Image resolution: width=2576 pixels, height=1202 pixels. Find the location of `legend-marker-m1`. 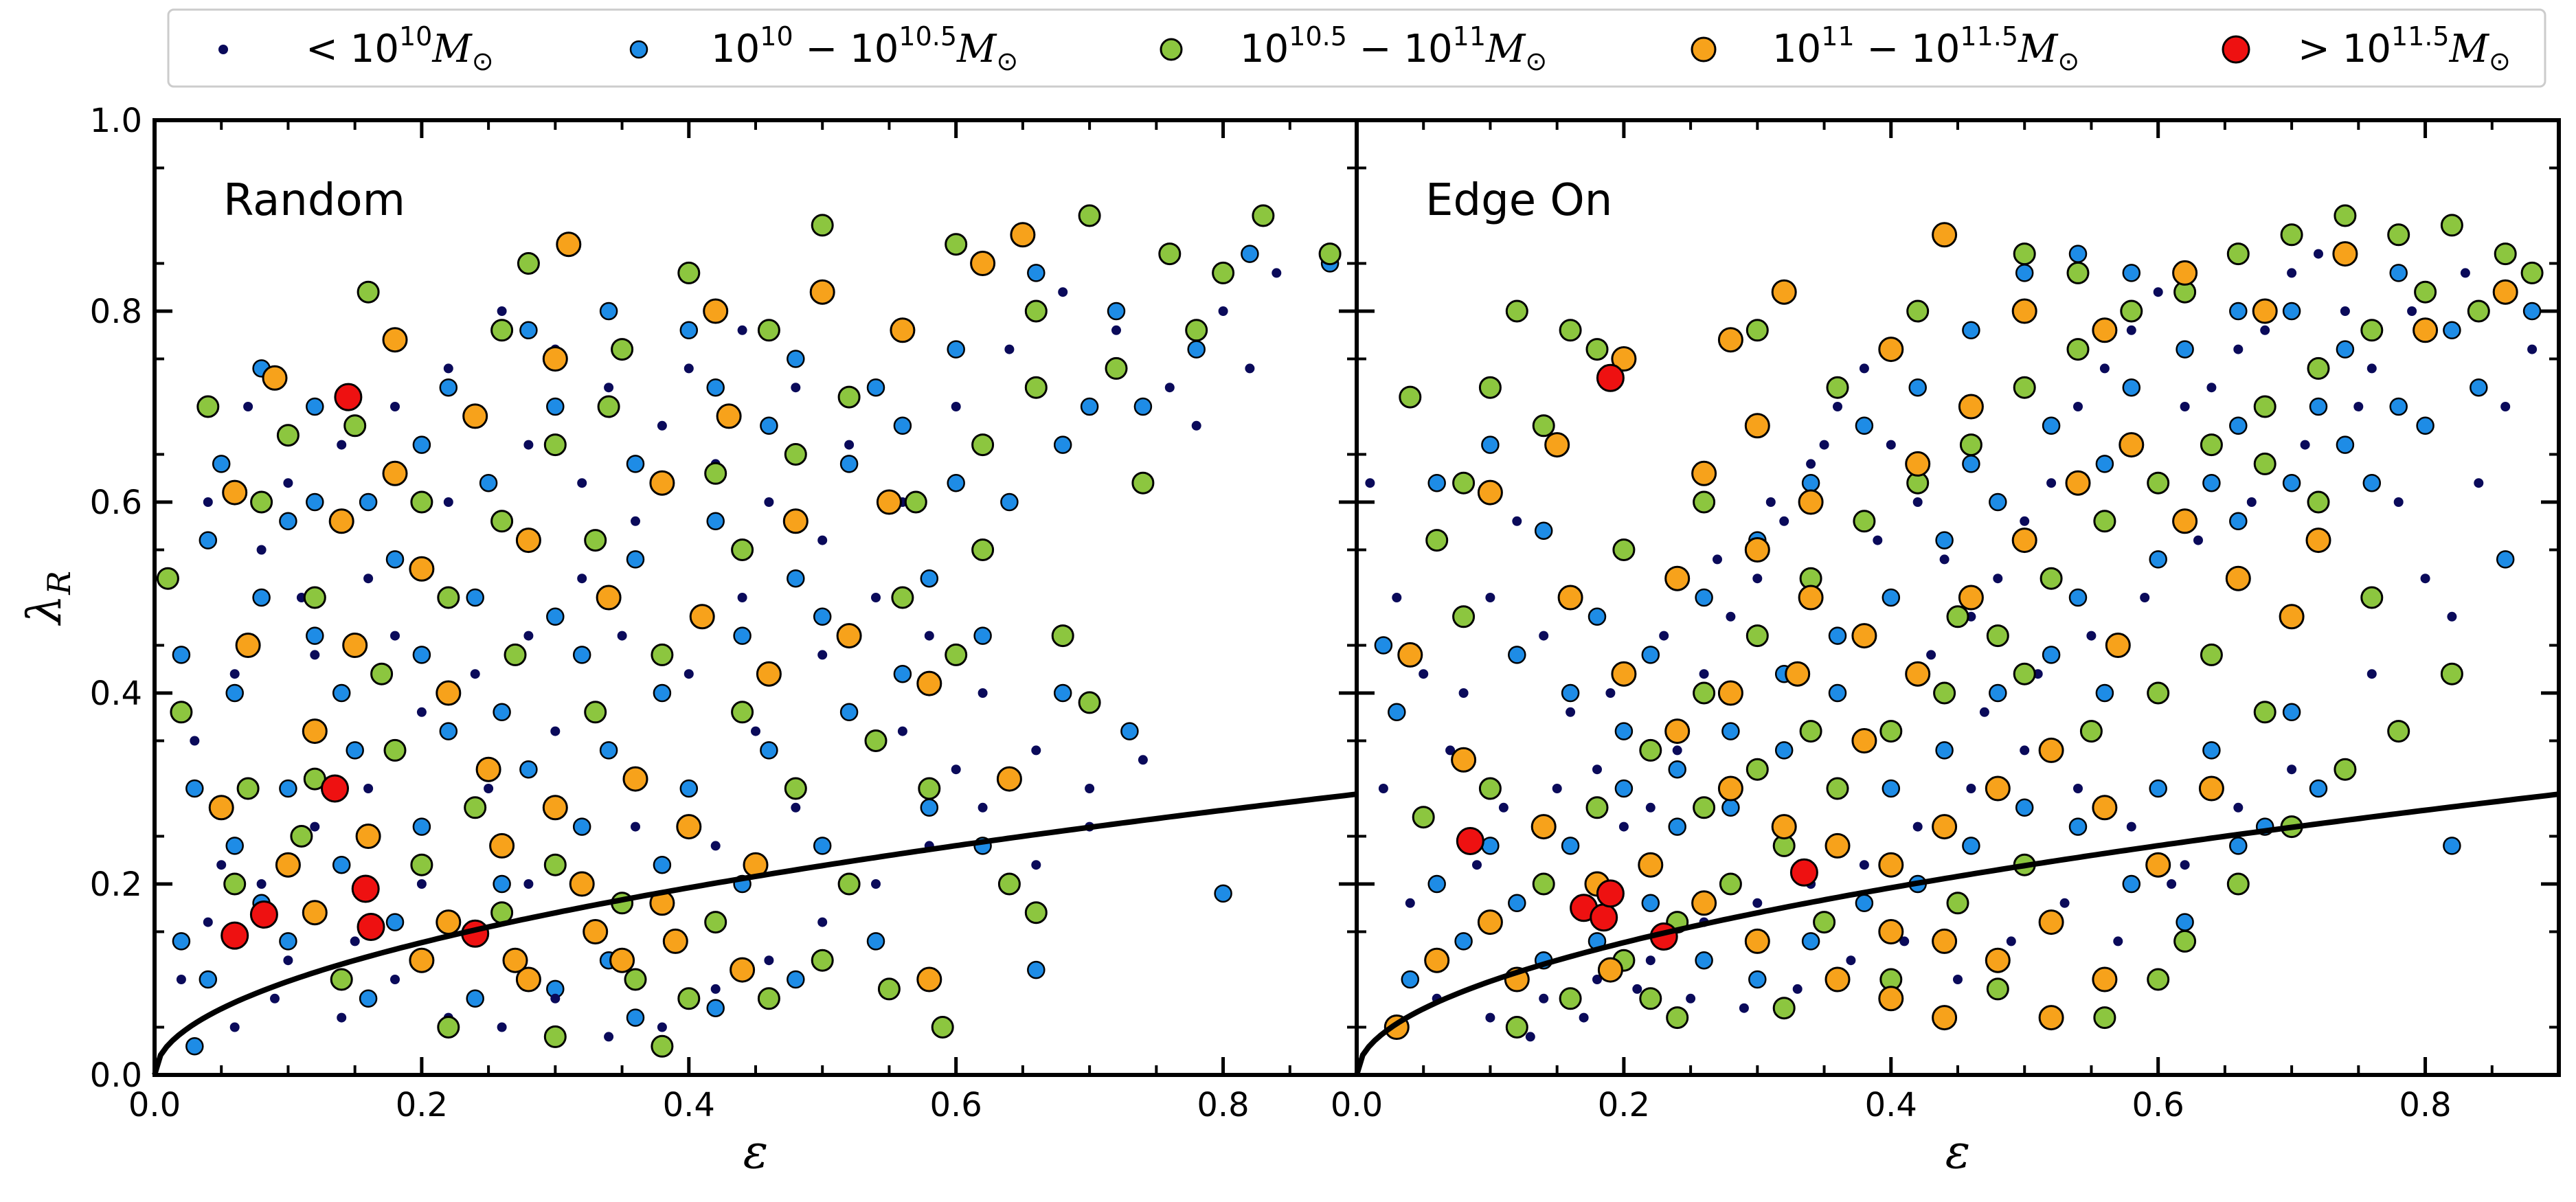

legend-marker-m1 is located at coordinates (223, 49).